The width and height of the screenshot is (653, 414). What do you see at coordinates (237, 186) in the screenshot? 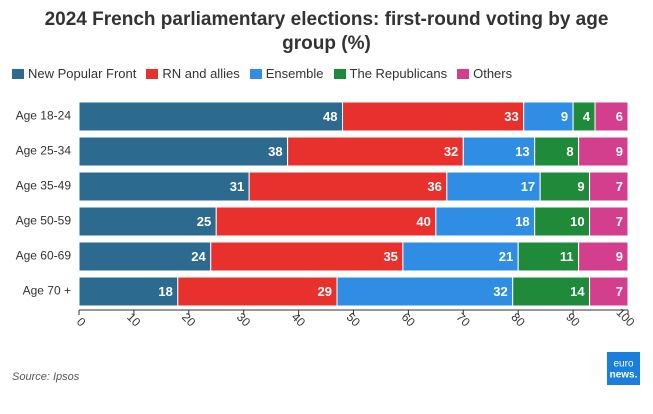
I see `data-label: 31` at bounding box center [237, 186].